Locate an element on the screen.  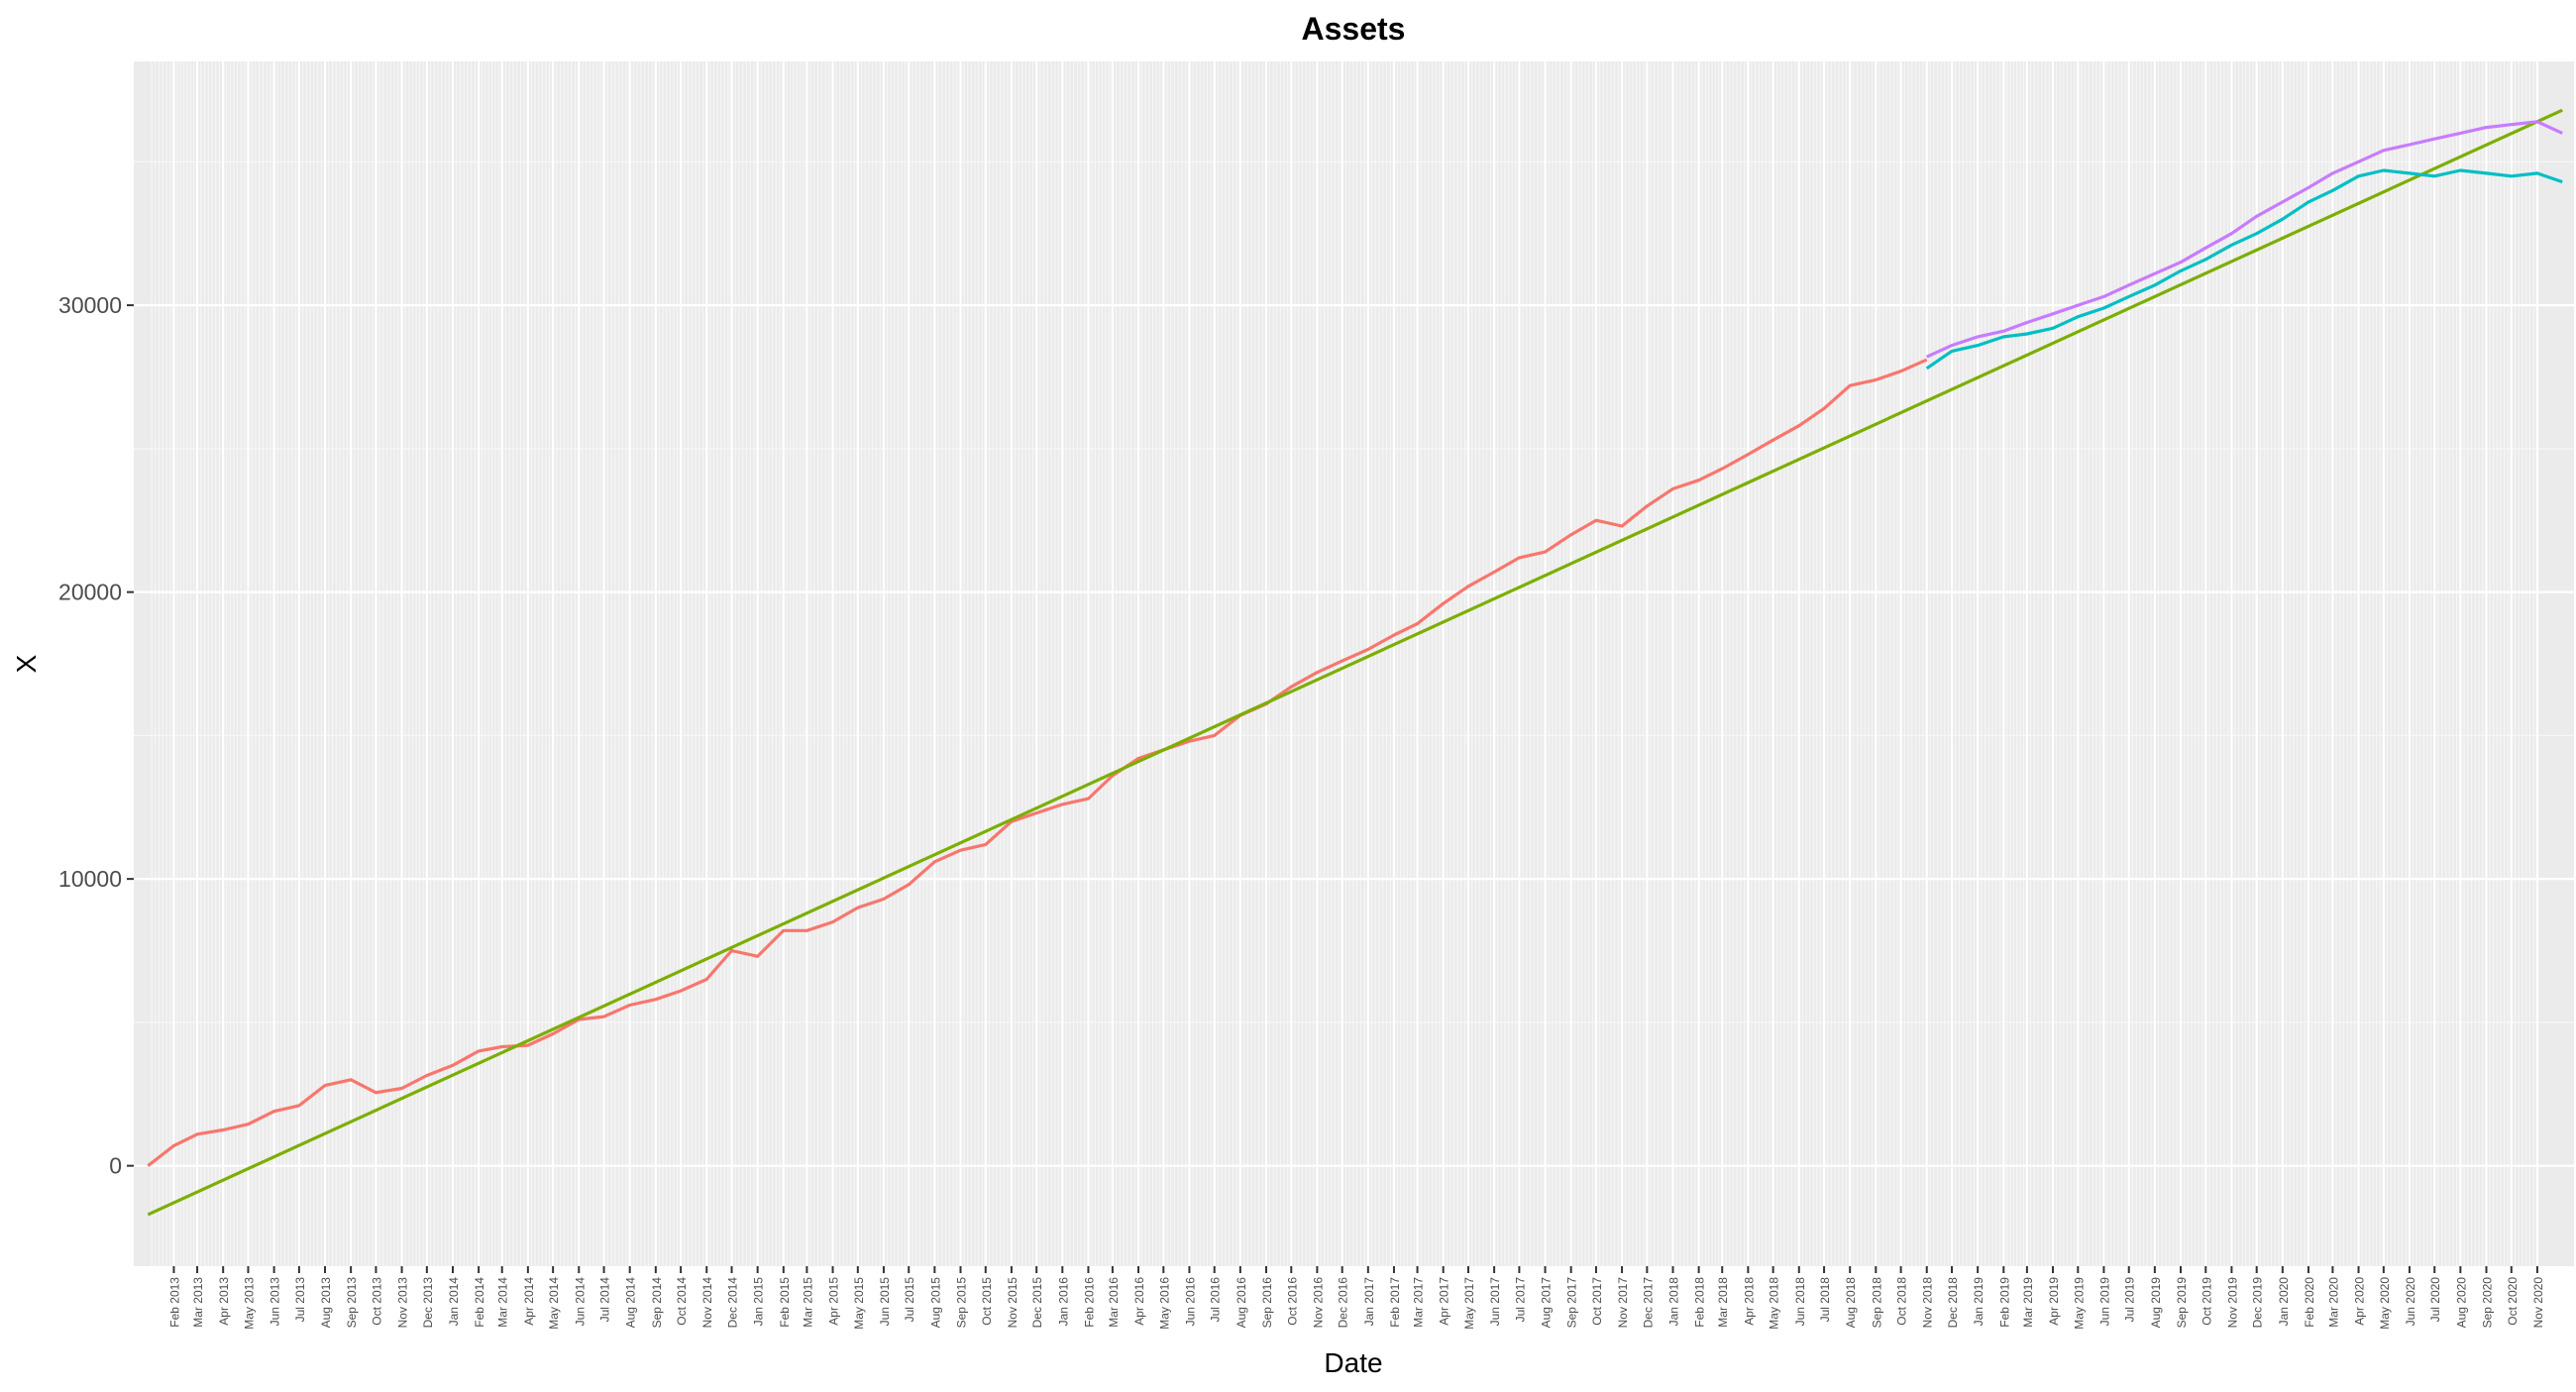
x-tick-label: Feb 2015 is located at coordinates (785, 1303).